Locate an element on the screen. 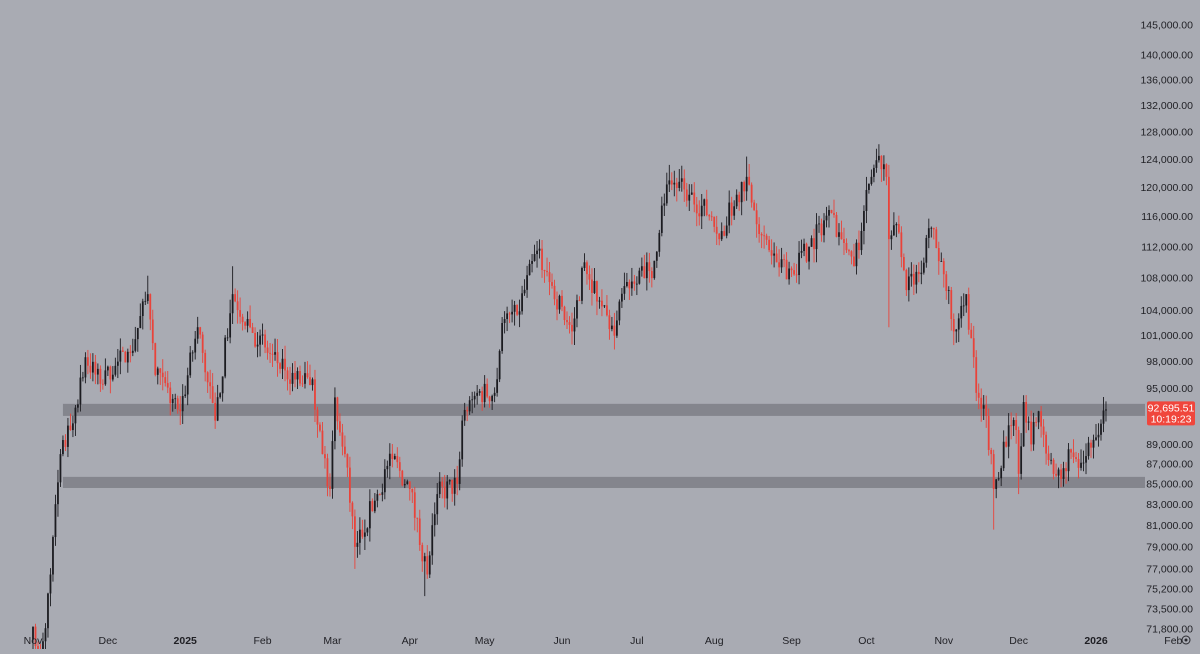 The width and height of the screenshot is (1200, 654). price-tick-label: 108,000.00 is located at coordinates (1166, 279).